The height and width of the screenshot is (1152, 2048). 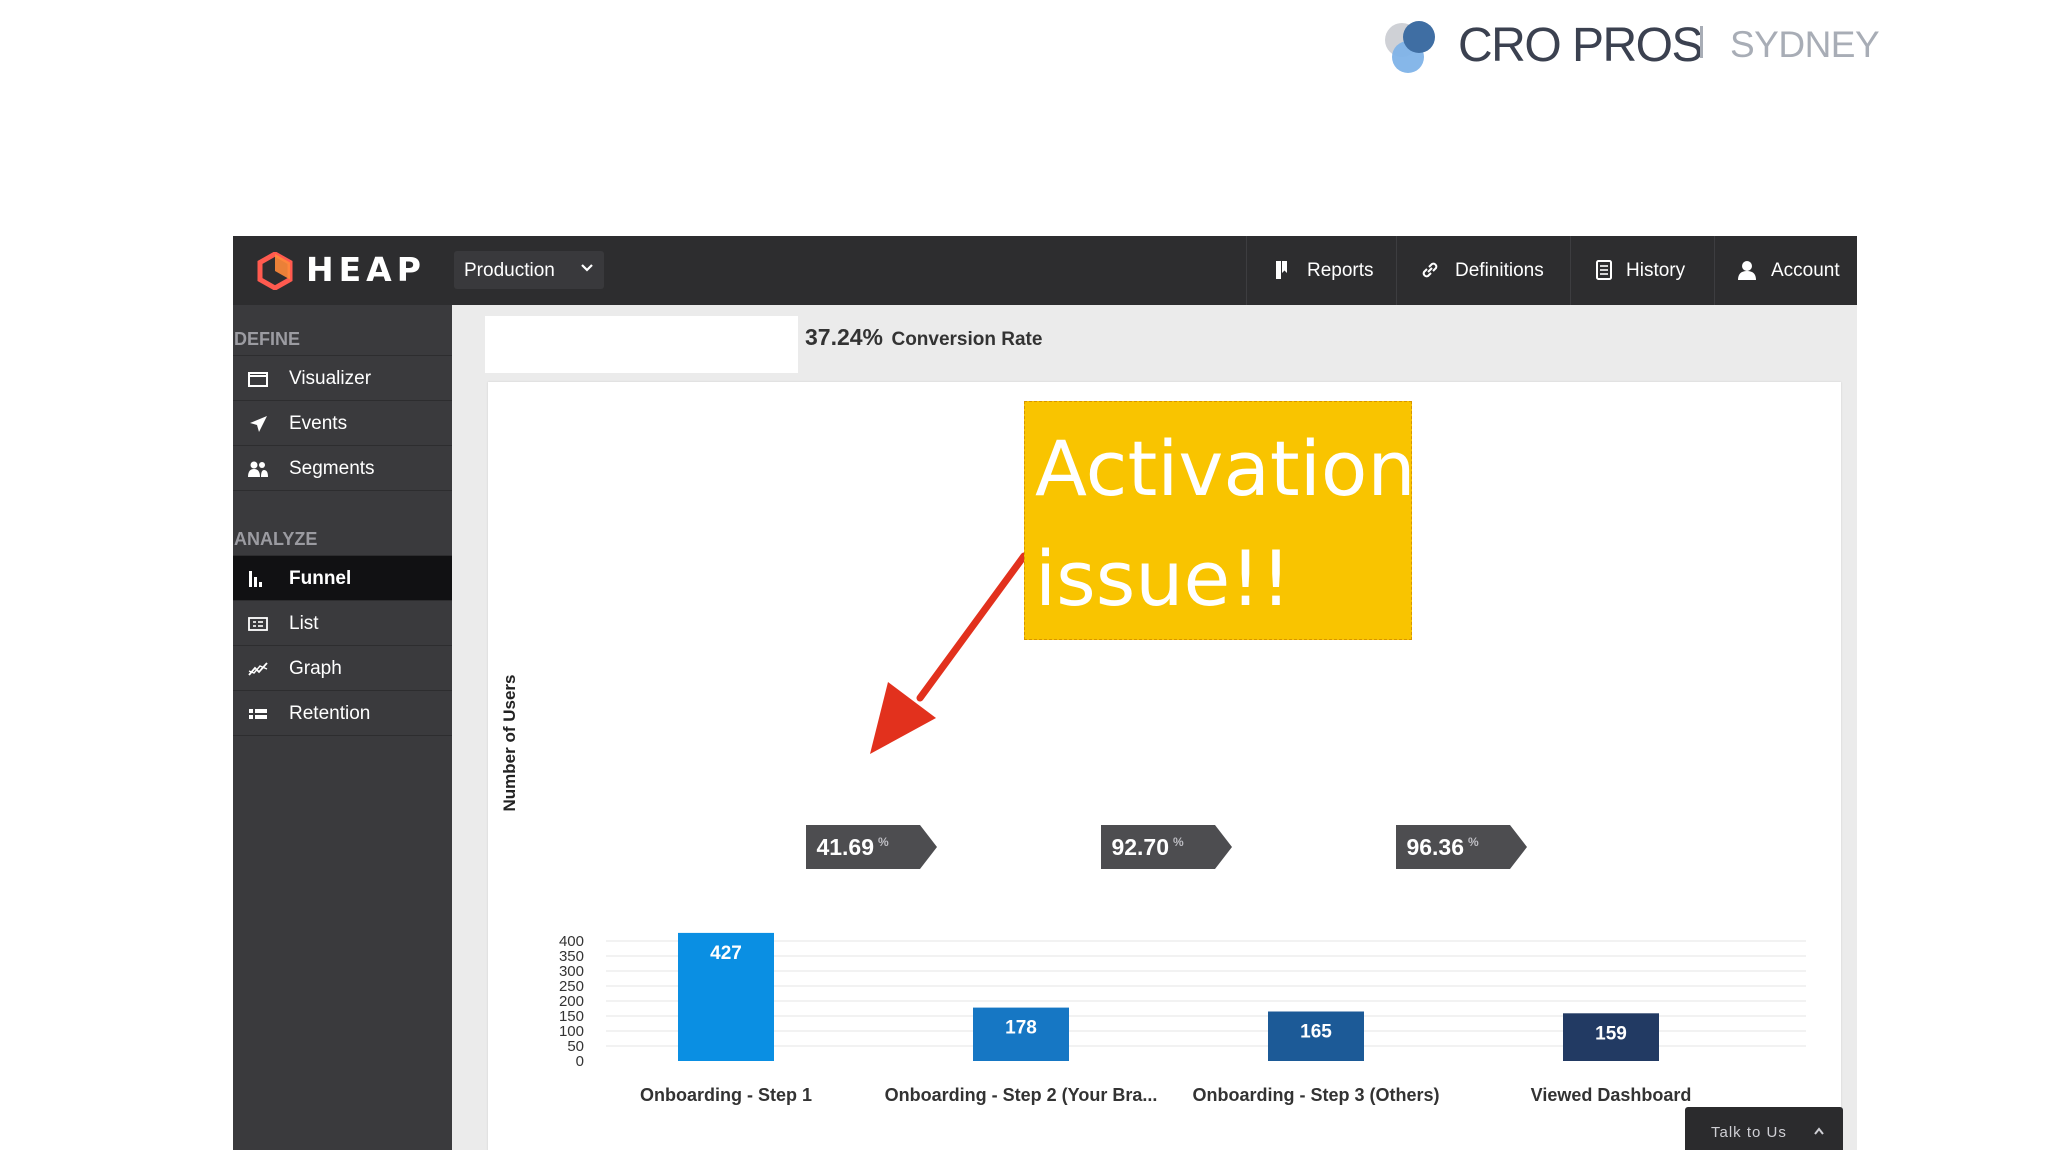 What do you see at coordinates (845, 847) in the screenshot?
I see `step-conversion-value: 41.69` at bounding box center [845, 847].